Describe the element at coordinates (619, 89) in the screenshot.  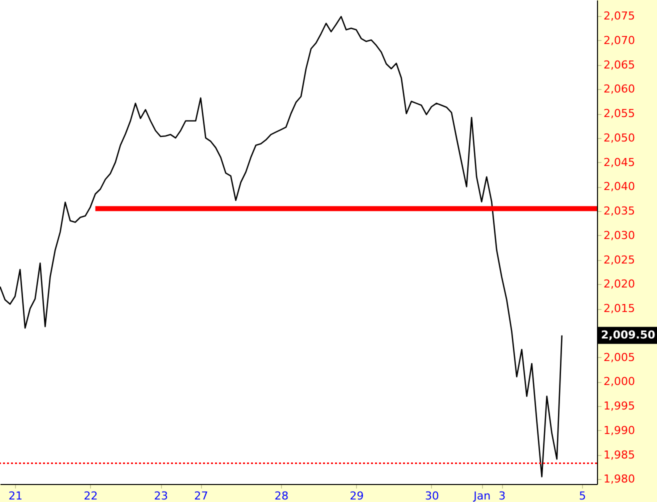
I see `y-tick-label: 2,060` at that location.